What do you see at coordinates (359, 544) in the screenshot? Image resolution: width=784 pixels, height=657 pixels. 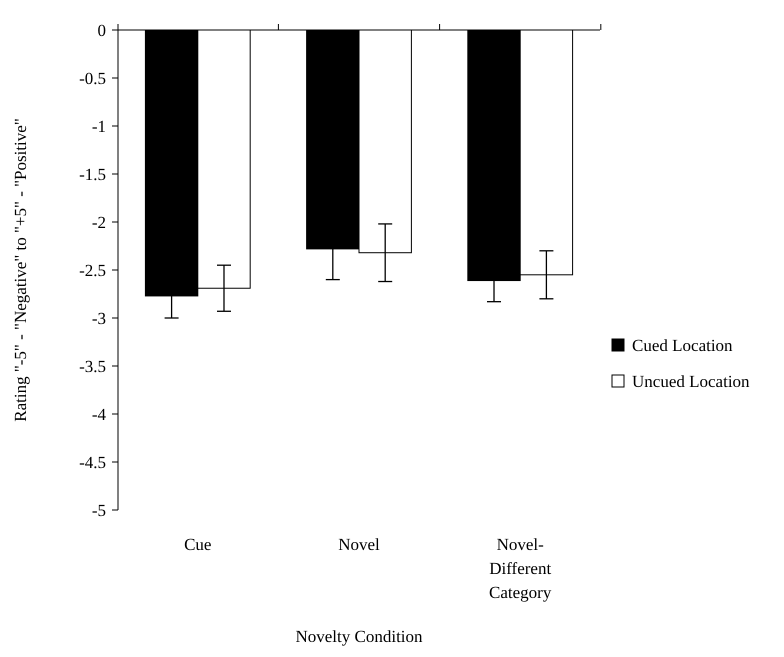 I see `x-tick-label: Novel` at bounding box center [359, 544].